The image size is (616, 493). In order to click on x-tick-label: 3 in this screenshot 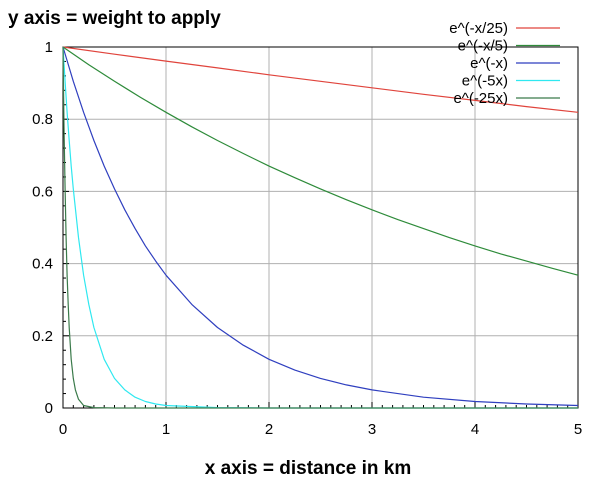, I will do `click(372, 429)`.